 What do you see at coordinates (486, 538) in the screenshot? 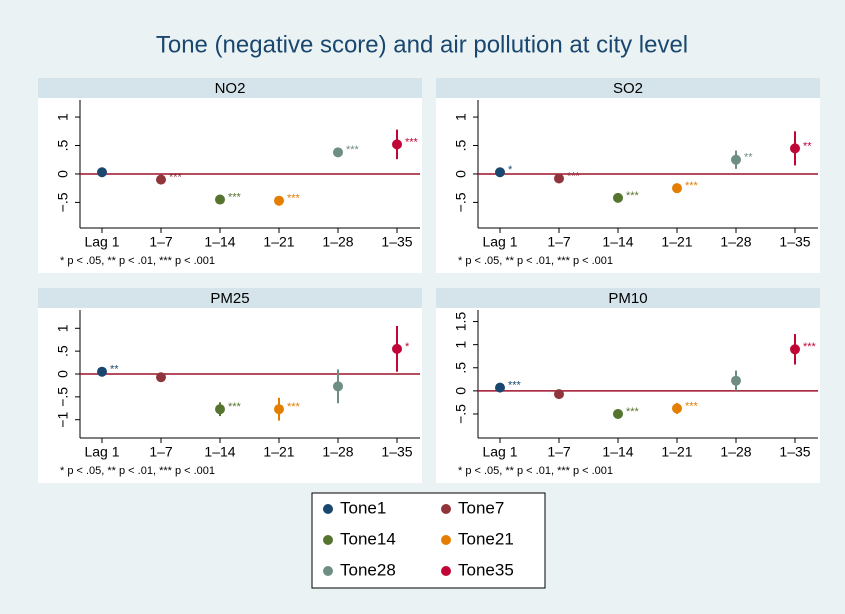
I see `legend-label: Tone21` at bounding box center [486, 538].